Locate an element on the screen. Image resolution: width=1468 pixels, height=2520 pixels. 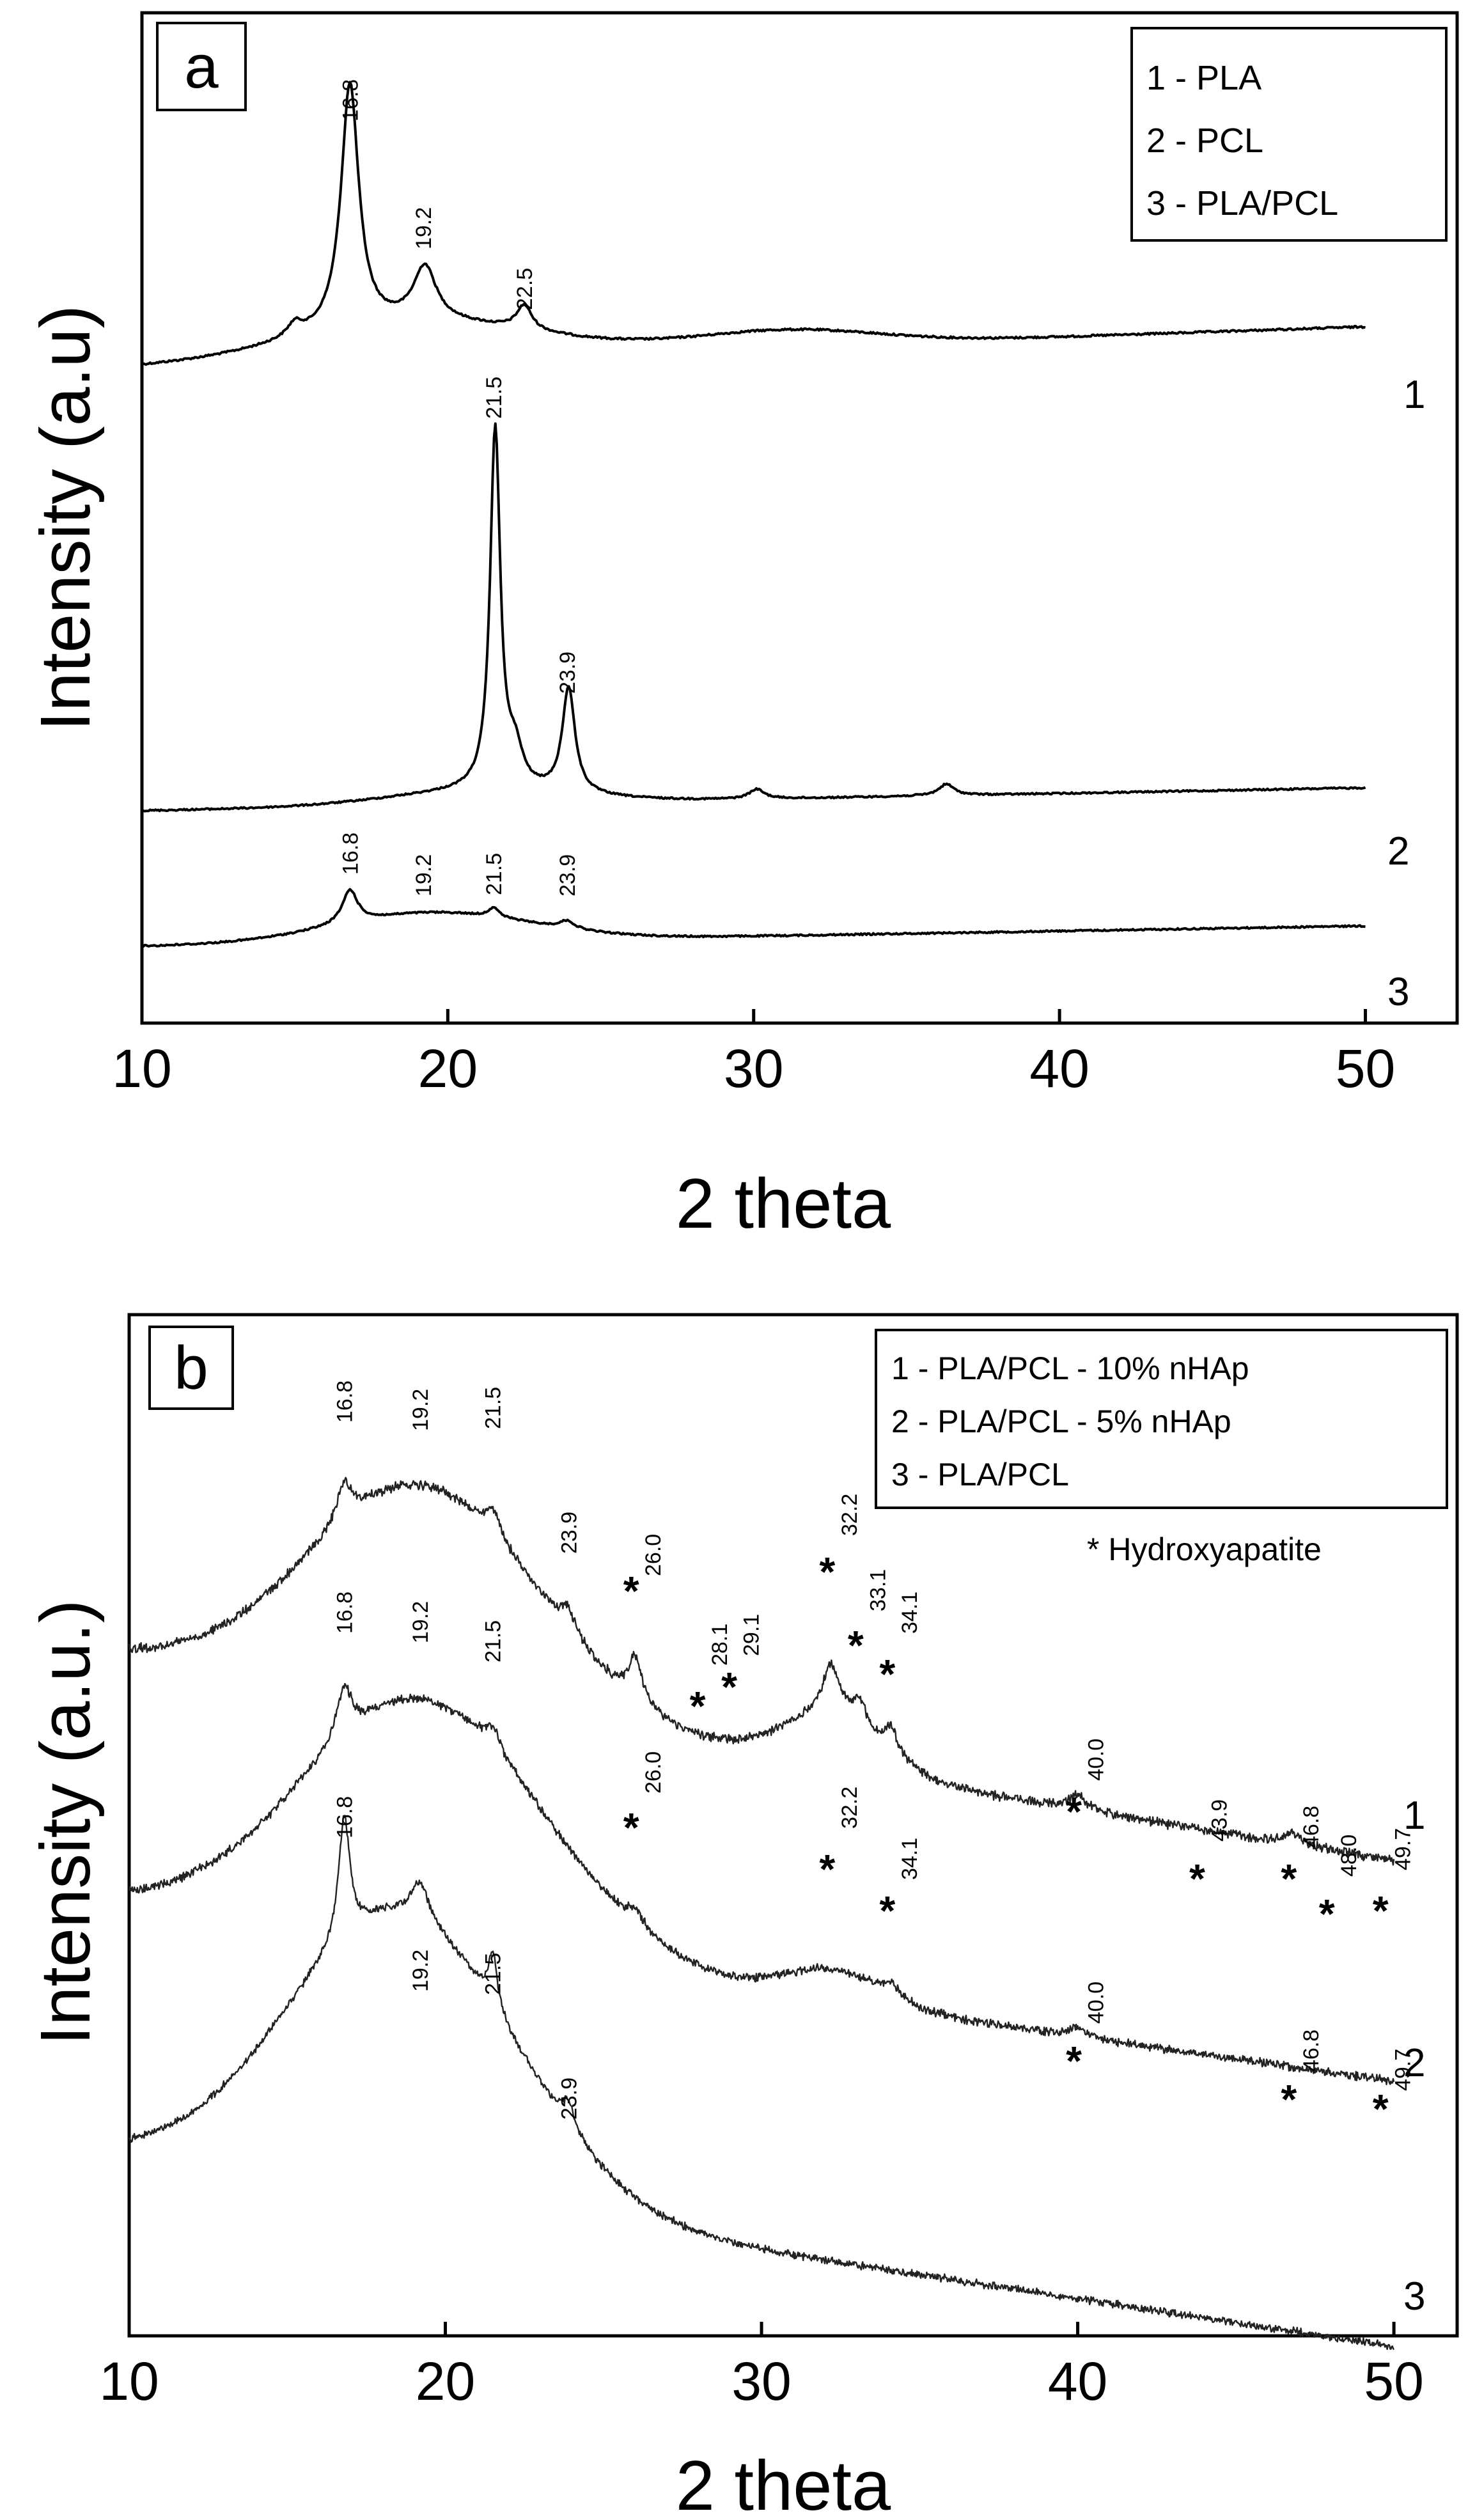
series-b-2-number: 2 is located at coordinates (1414, 2063).